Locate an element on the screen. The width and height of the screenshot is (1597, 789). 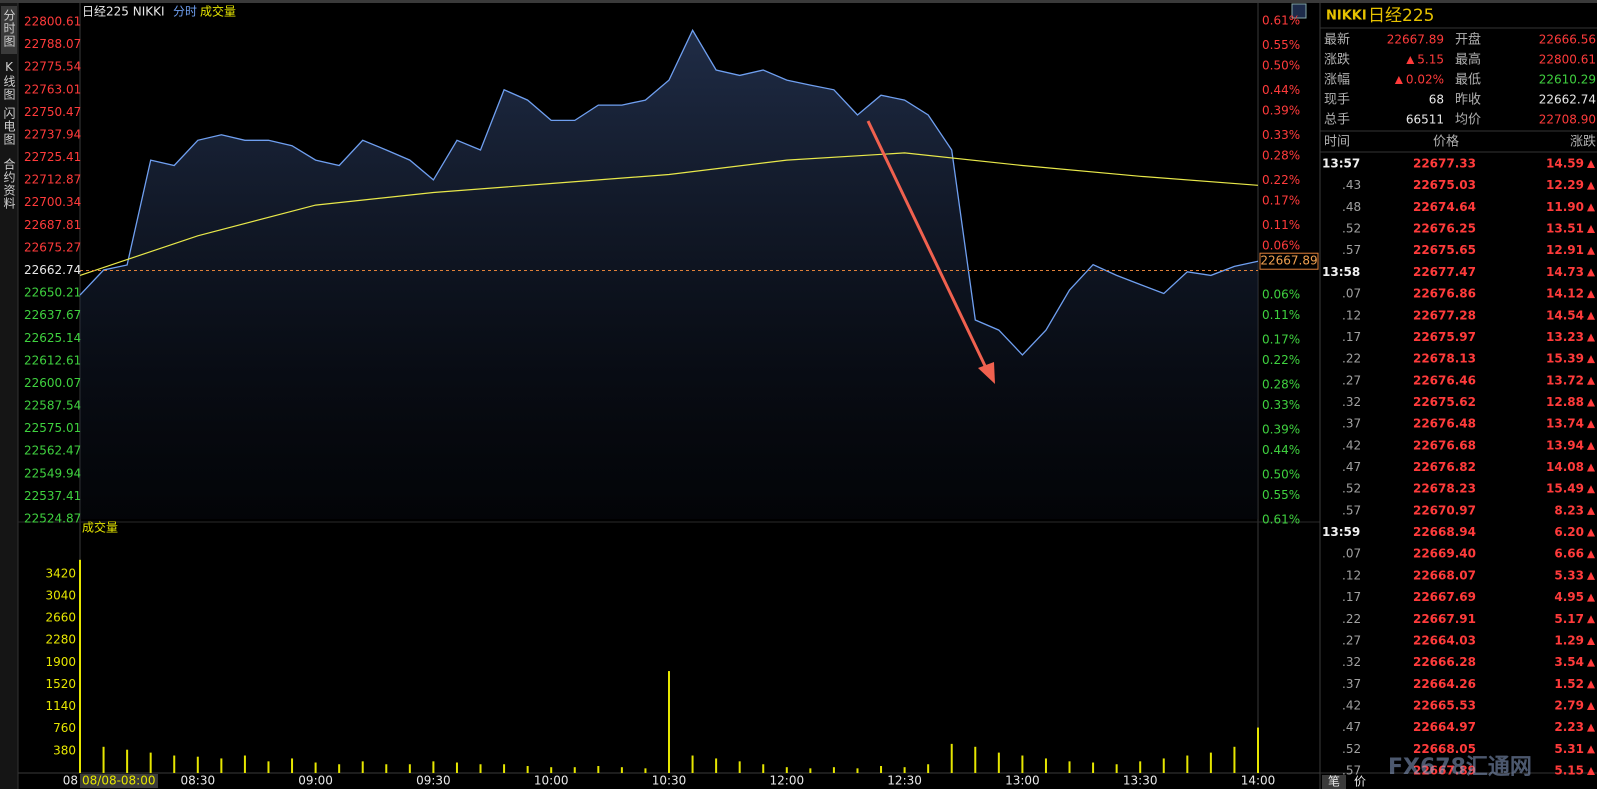
tick-change: 6.20 is located at coordinates (1569, 532).